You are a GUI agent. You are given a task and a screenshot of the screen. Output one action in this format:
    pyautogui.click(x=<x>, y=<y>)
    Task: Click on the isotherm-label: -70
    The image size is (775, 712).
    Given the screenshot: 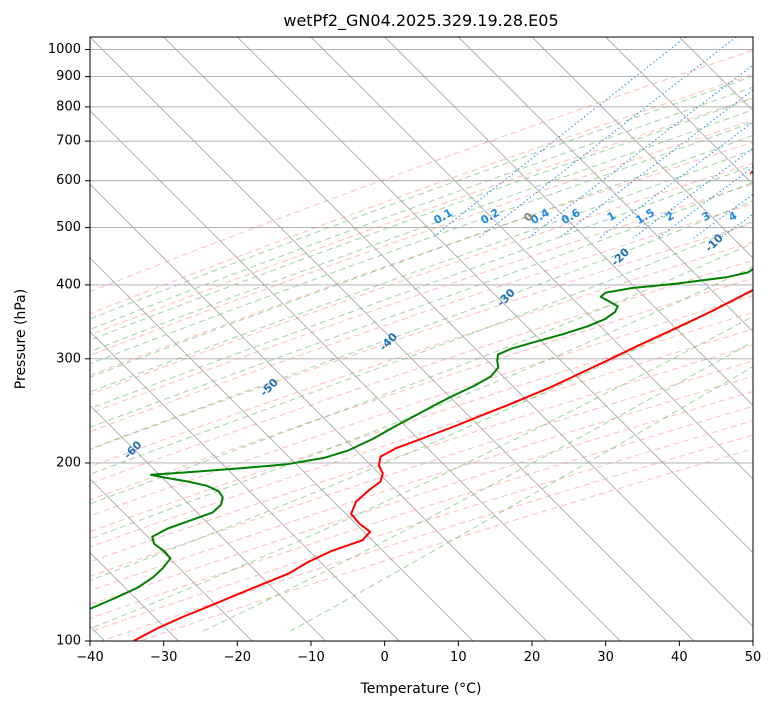 What is the action you would take?
    pyautogui.click(x=9, y=502)
    